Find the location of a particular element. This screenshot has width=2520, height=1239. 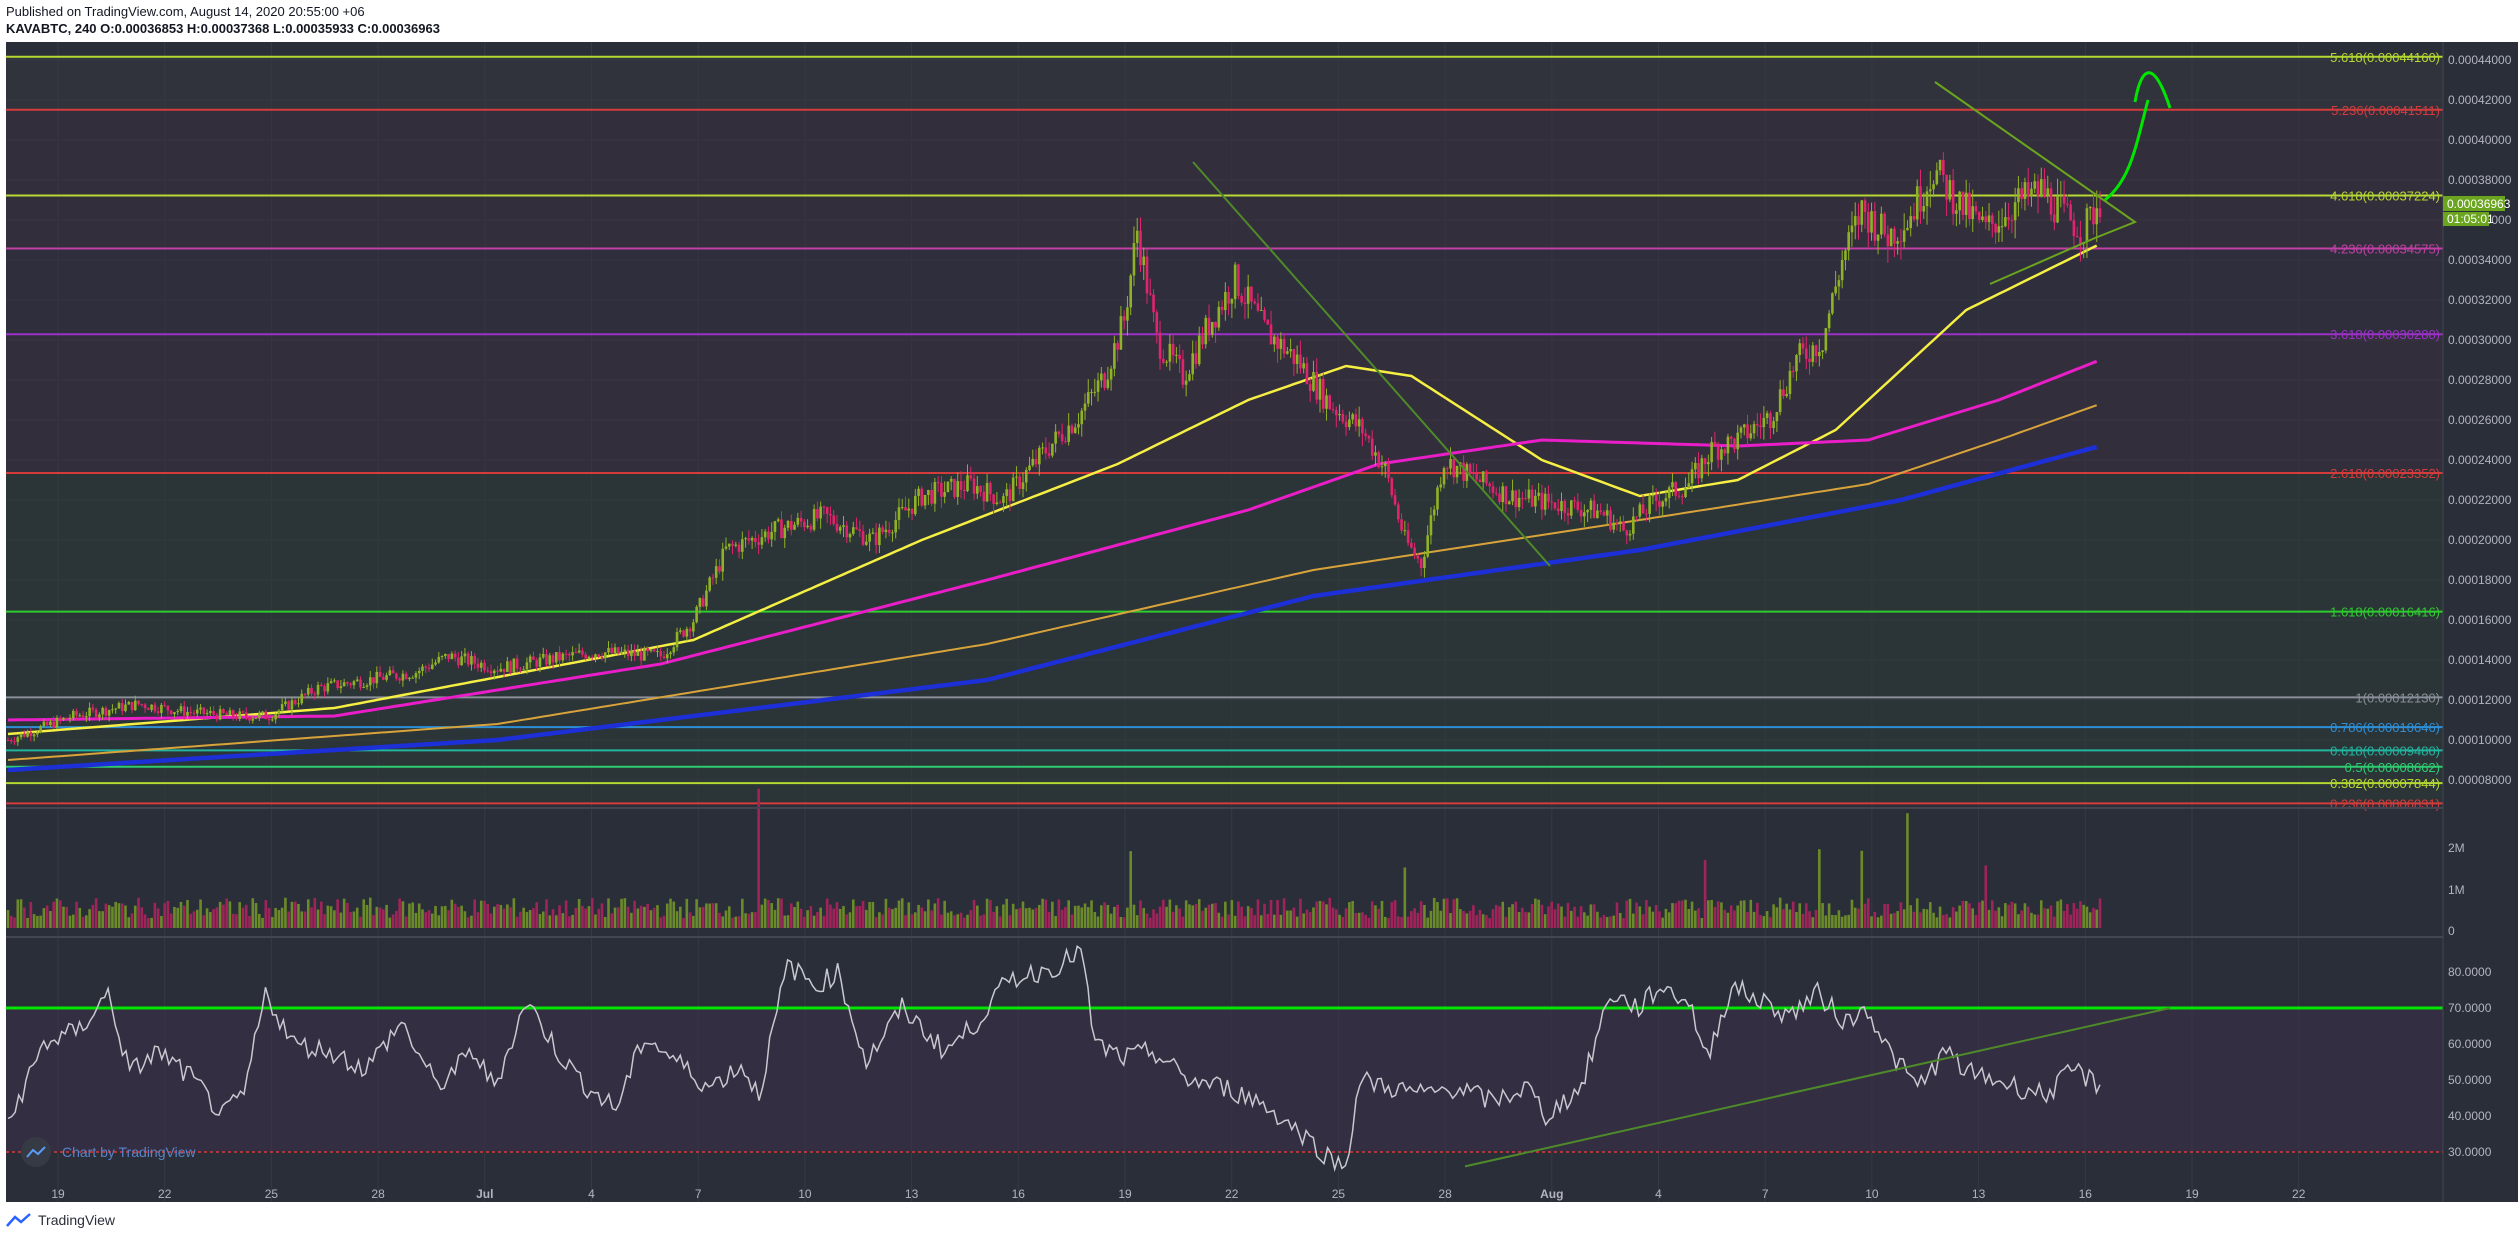

current-price-label: 0.00036963 is located at coordinates (2479, 204).